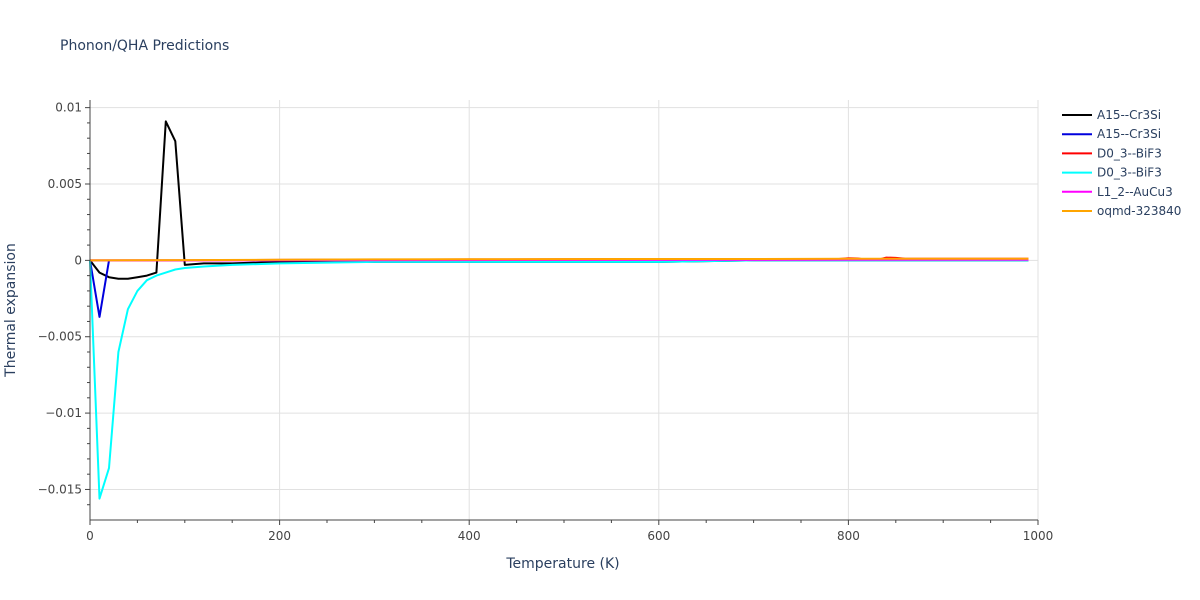 This screenshot has width=1200, height=600. Describe the element at coordinates (562, 564) in the screenshot. I see `x-axis-title: Temperature (K)` at that location.